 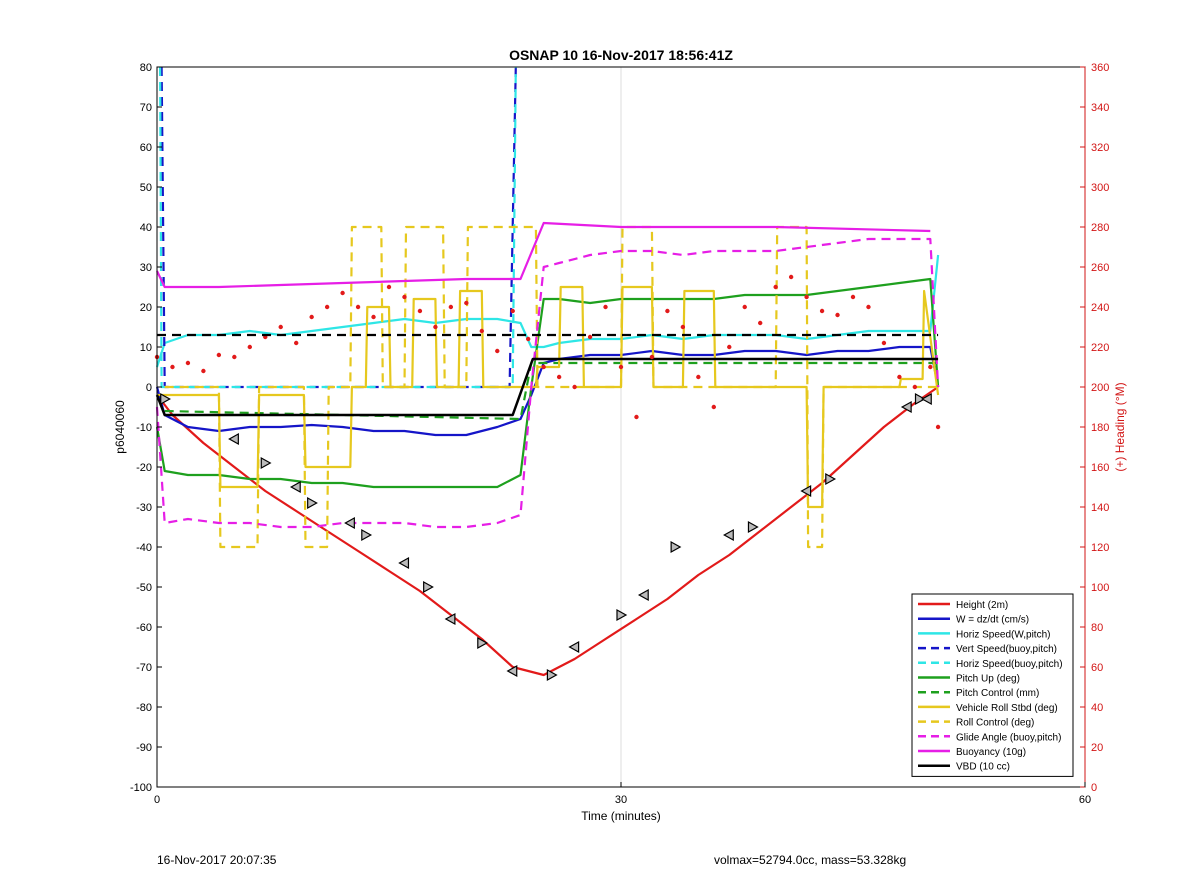 I want to click on y2-tick-label: 340, so click(x=1100, y=108).